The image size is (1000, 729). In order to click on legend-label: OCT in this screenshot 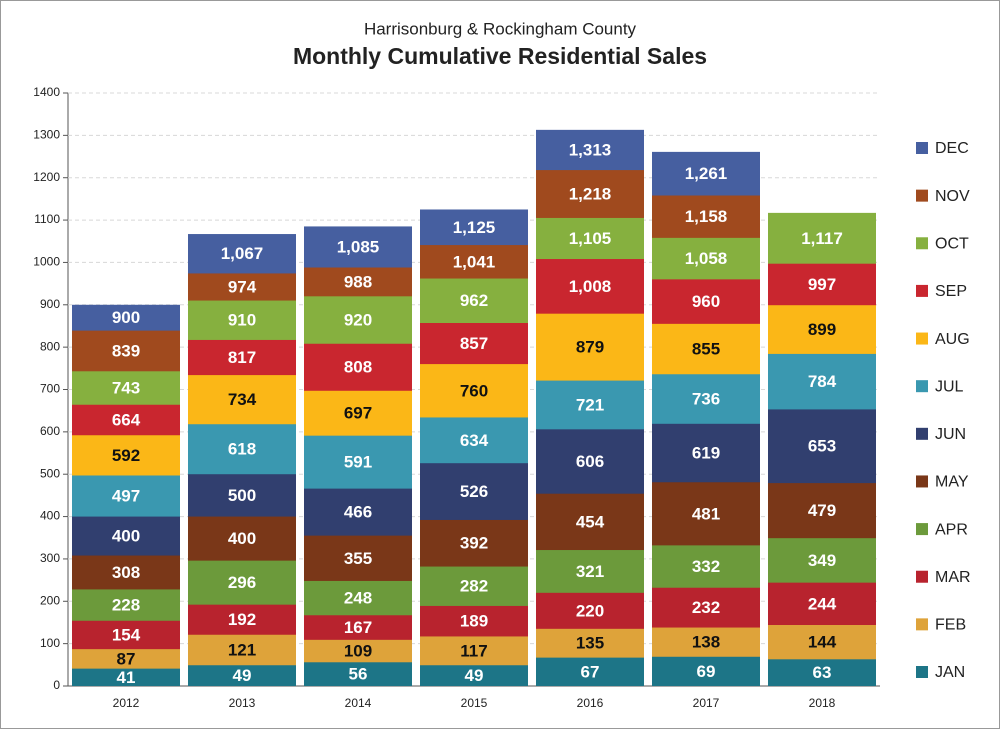, I will do `click(952, 243)`.